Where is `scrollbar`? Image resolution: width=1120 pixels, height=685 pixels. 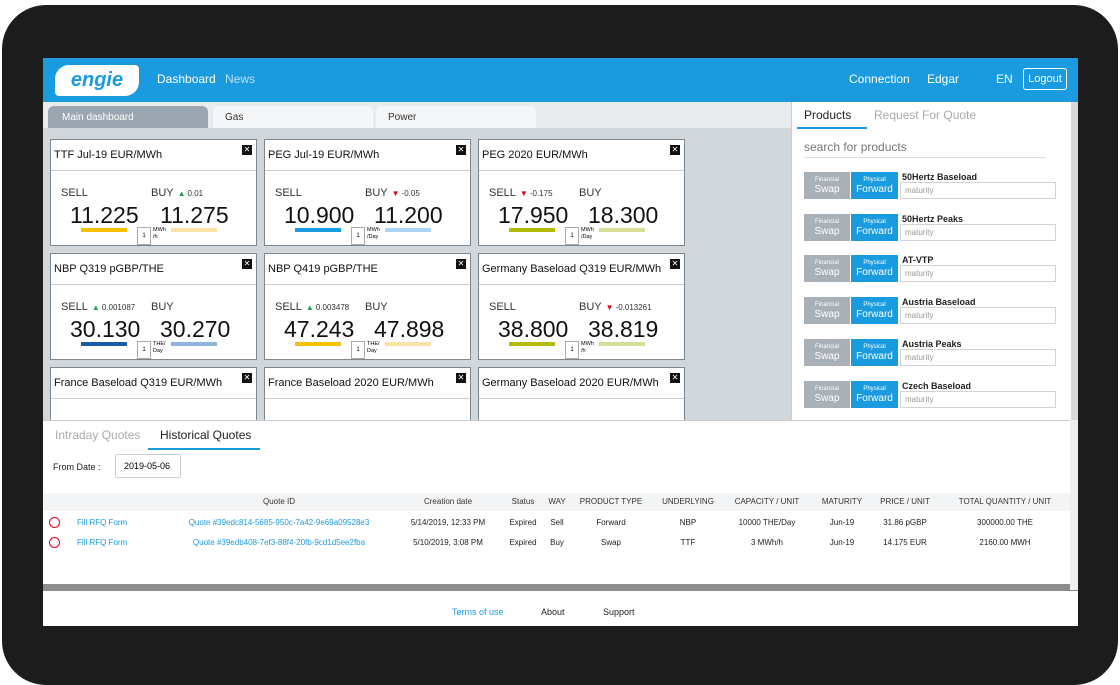
scrollbar is located at coordinates (560, 587).